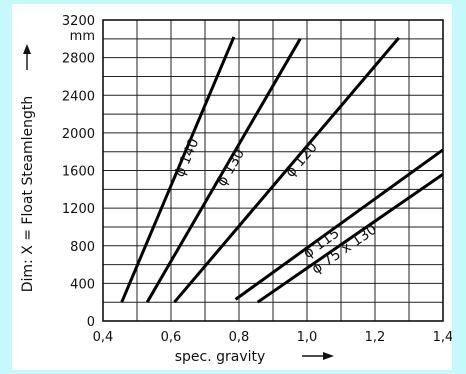 The image size is (466, 374). I want to click on y-tick-label: 2800, so click(78, 59).